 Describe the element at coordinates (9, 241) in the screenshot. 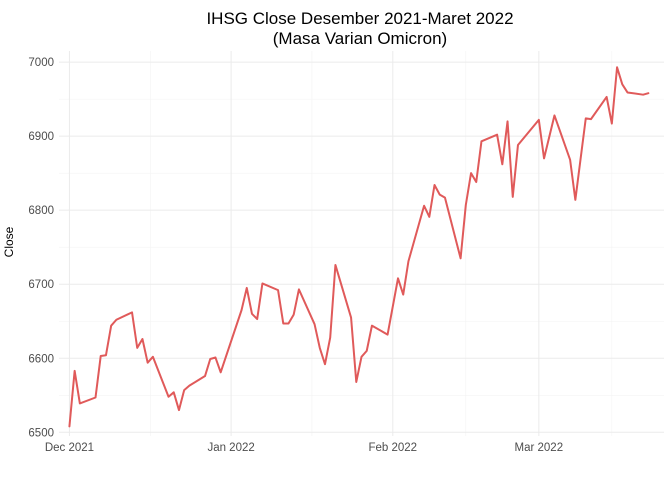

I see `y-axis-label: Close` at that location.